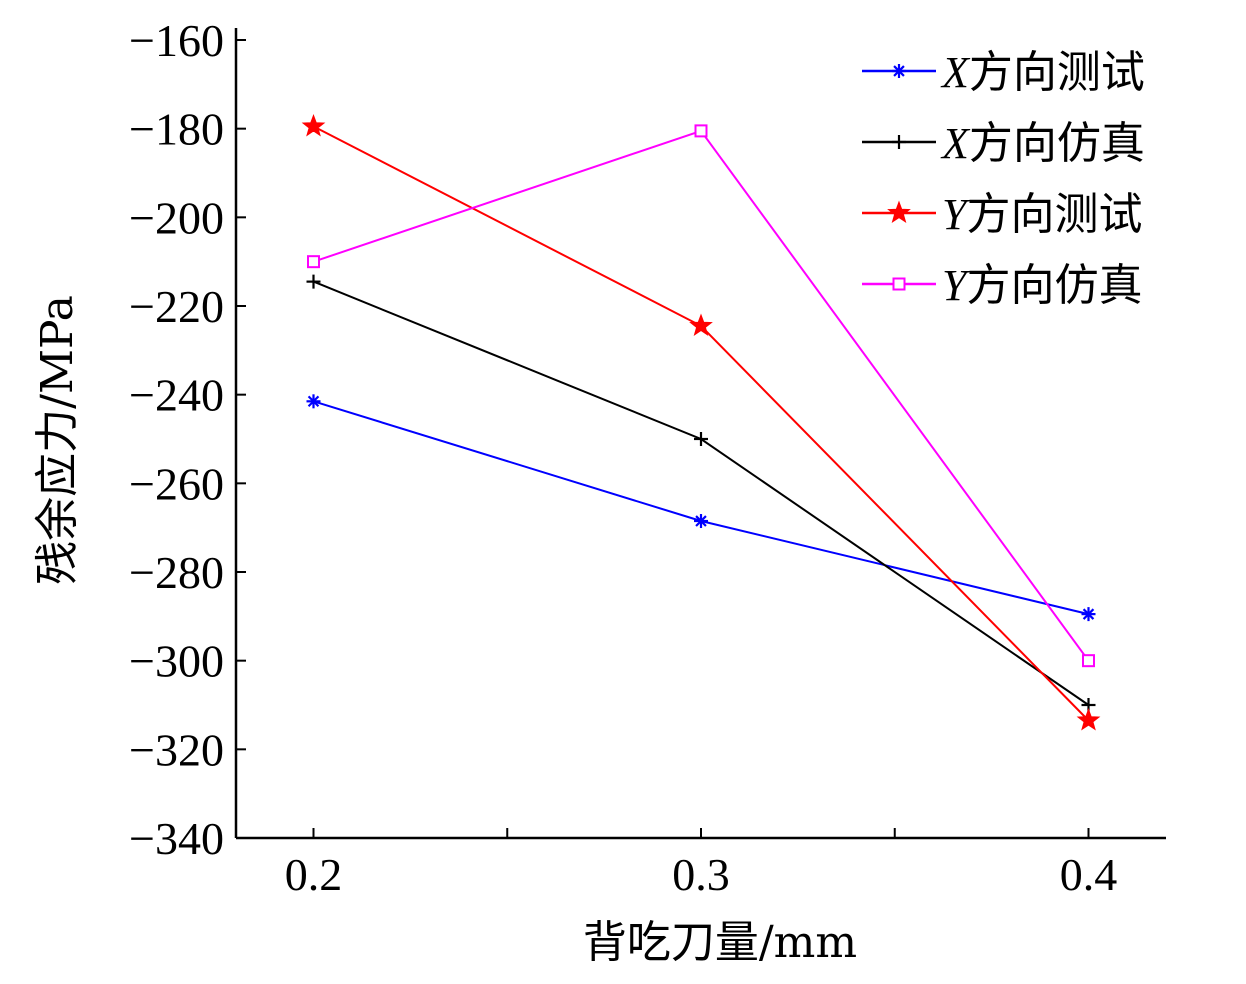  I want to click on y-tick-label: −220, so click(176, 306).